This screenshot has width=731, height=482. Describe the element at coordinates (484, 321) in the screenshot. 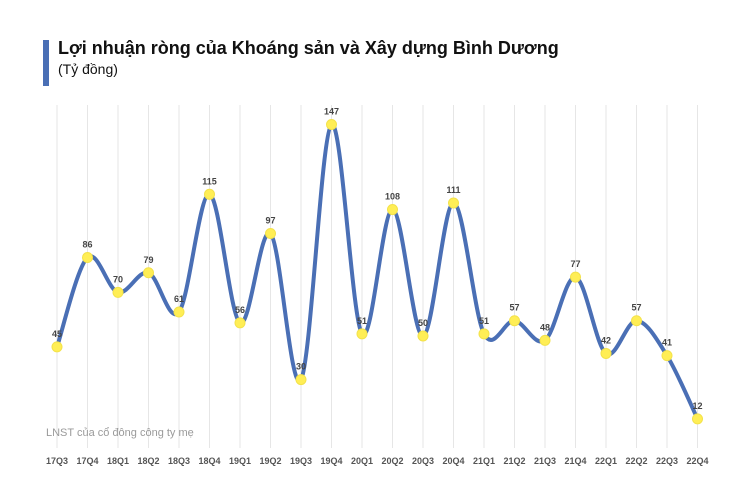

I see `data-label-21Q1: 51` at that location.